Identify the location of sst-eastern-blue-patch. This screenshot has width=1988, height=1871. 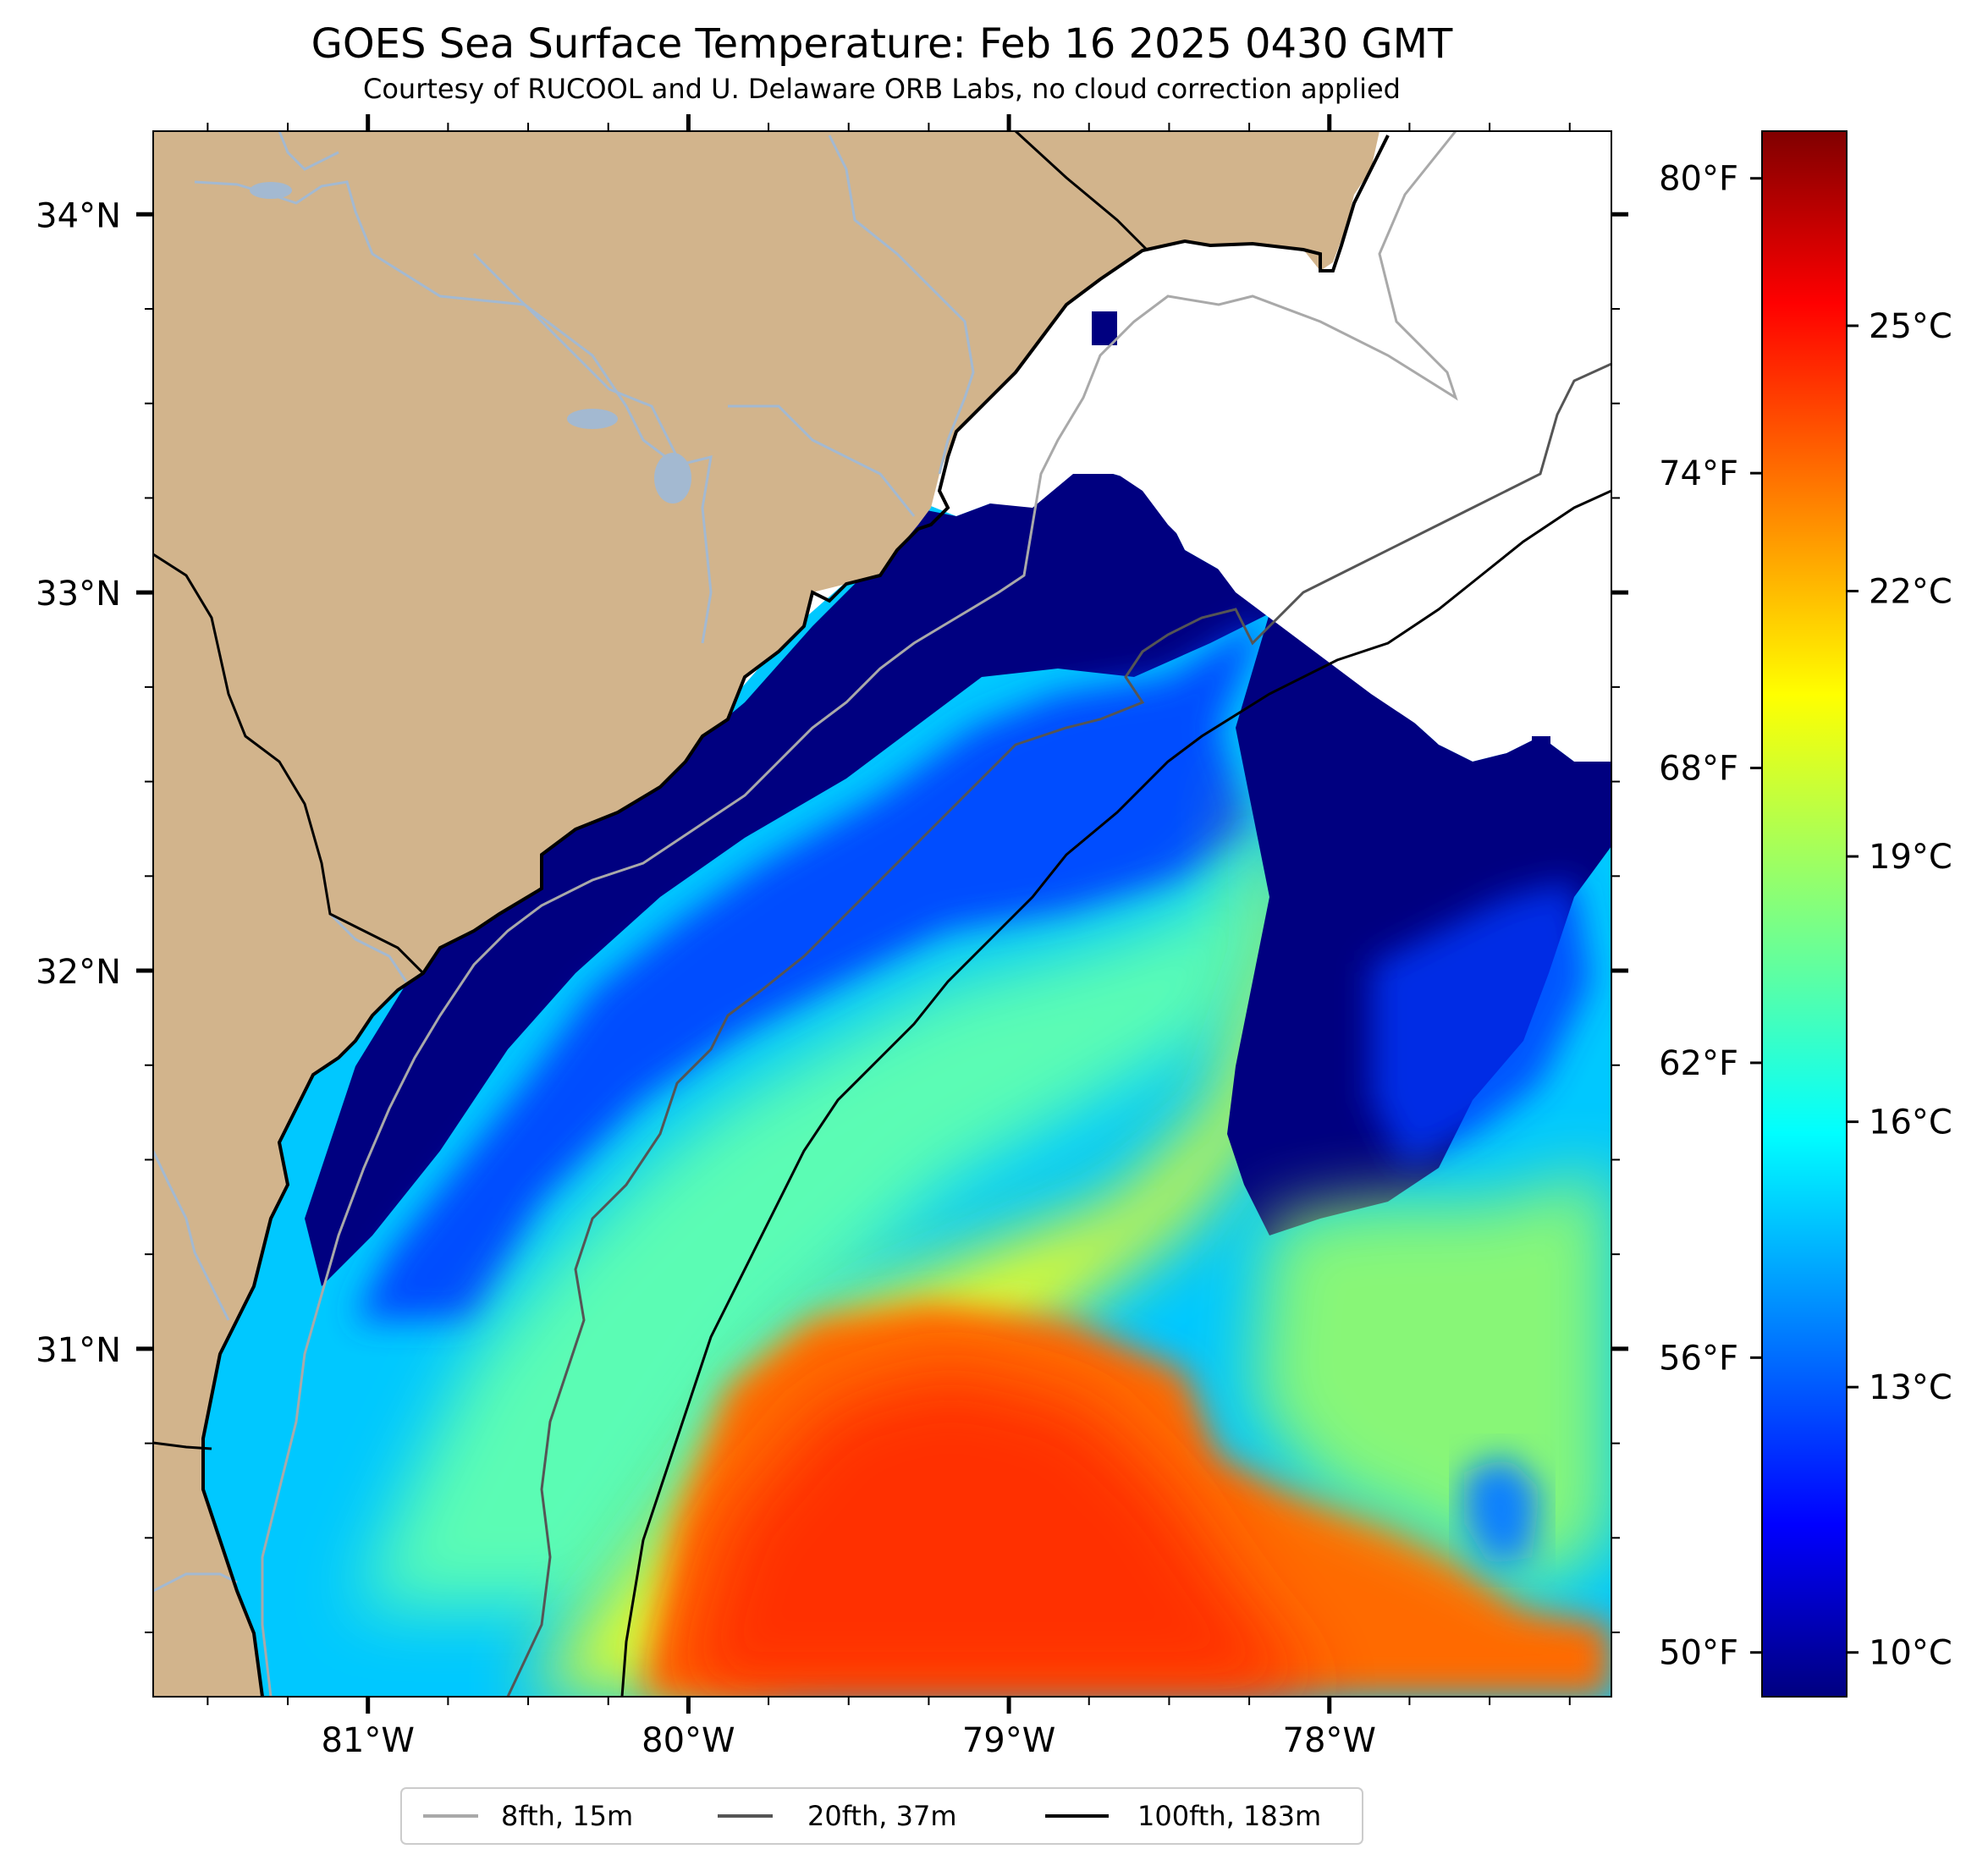
(1481, 1024).